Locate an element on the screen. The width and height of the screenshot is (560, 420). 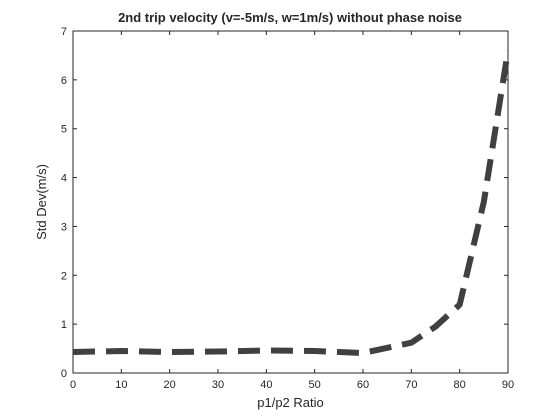
y-tick-label: 1 is located at coordinates (64, 325).